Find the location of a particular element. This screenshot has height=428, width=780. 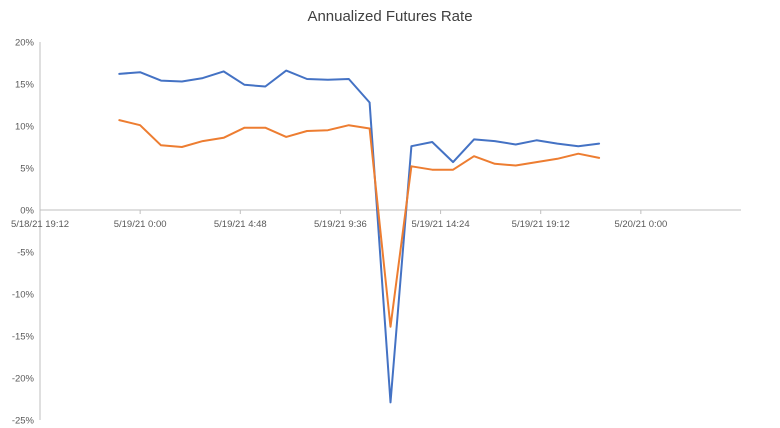

x-tick-label: 5/19/21 19:12 is located at coordinates (541, 224).